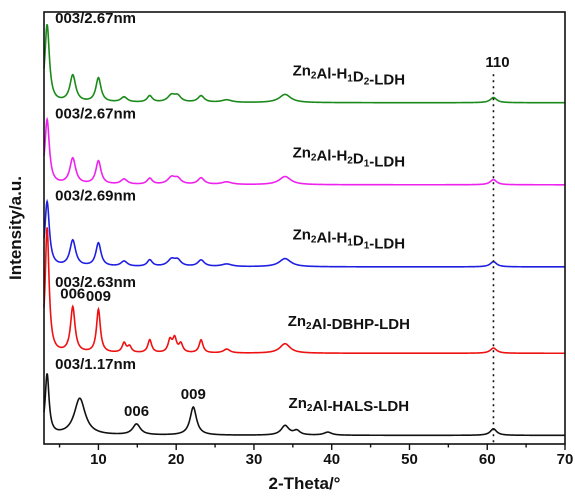  What do you see at coordinates (331, 459) in the screenshot?
I see `x-tick-label: 40` at bounding box center [331, 459].